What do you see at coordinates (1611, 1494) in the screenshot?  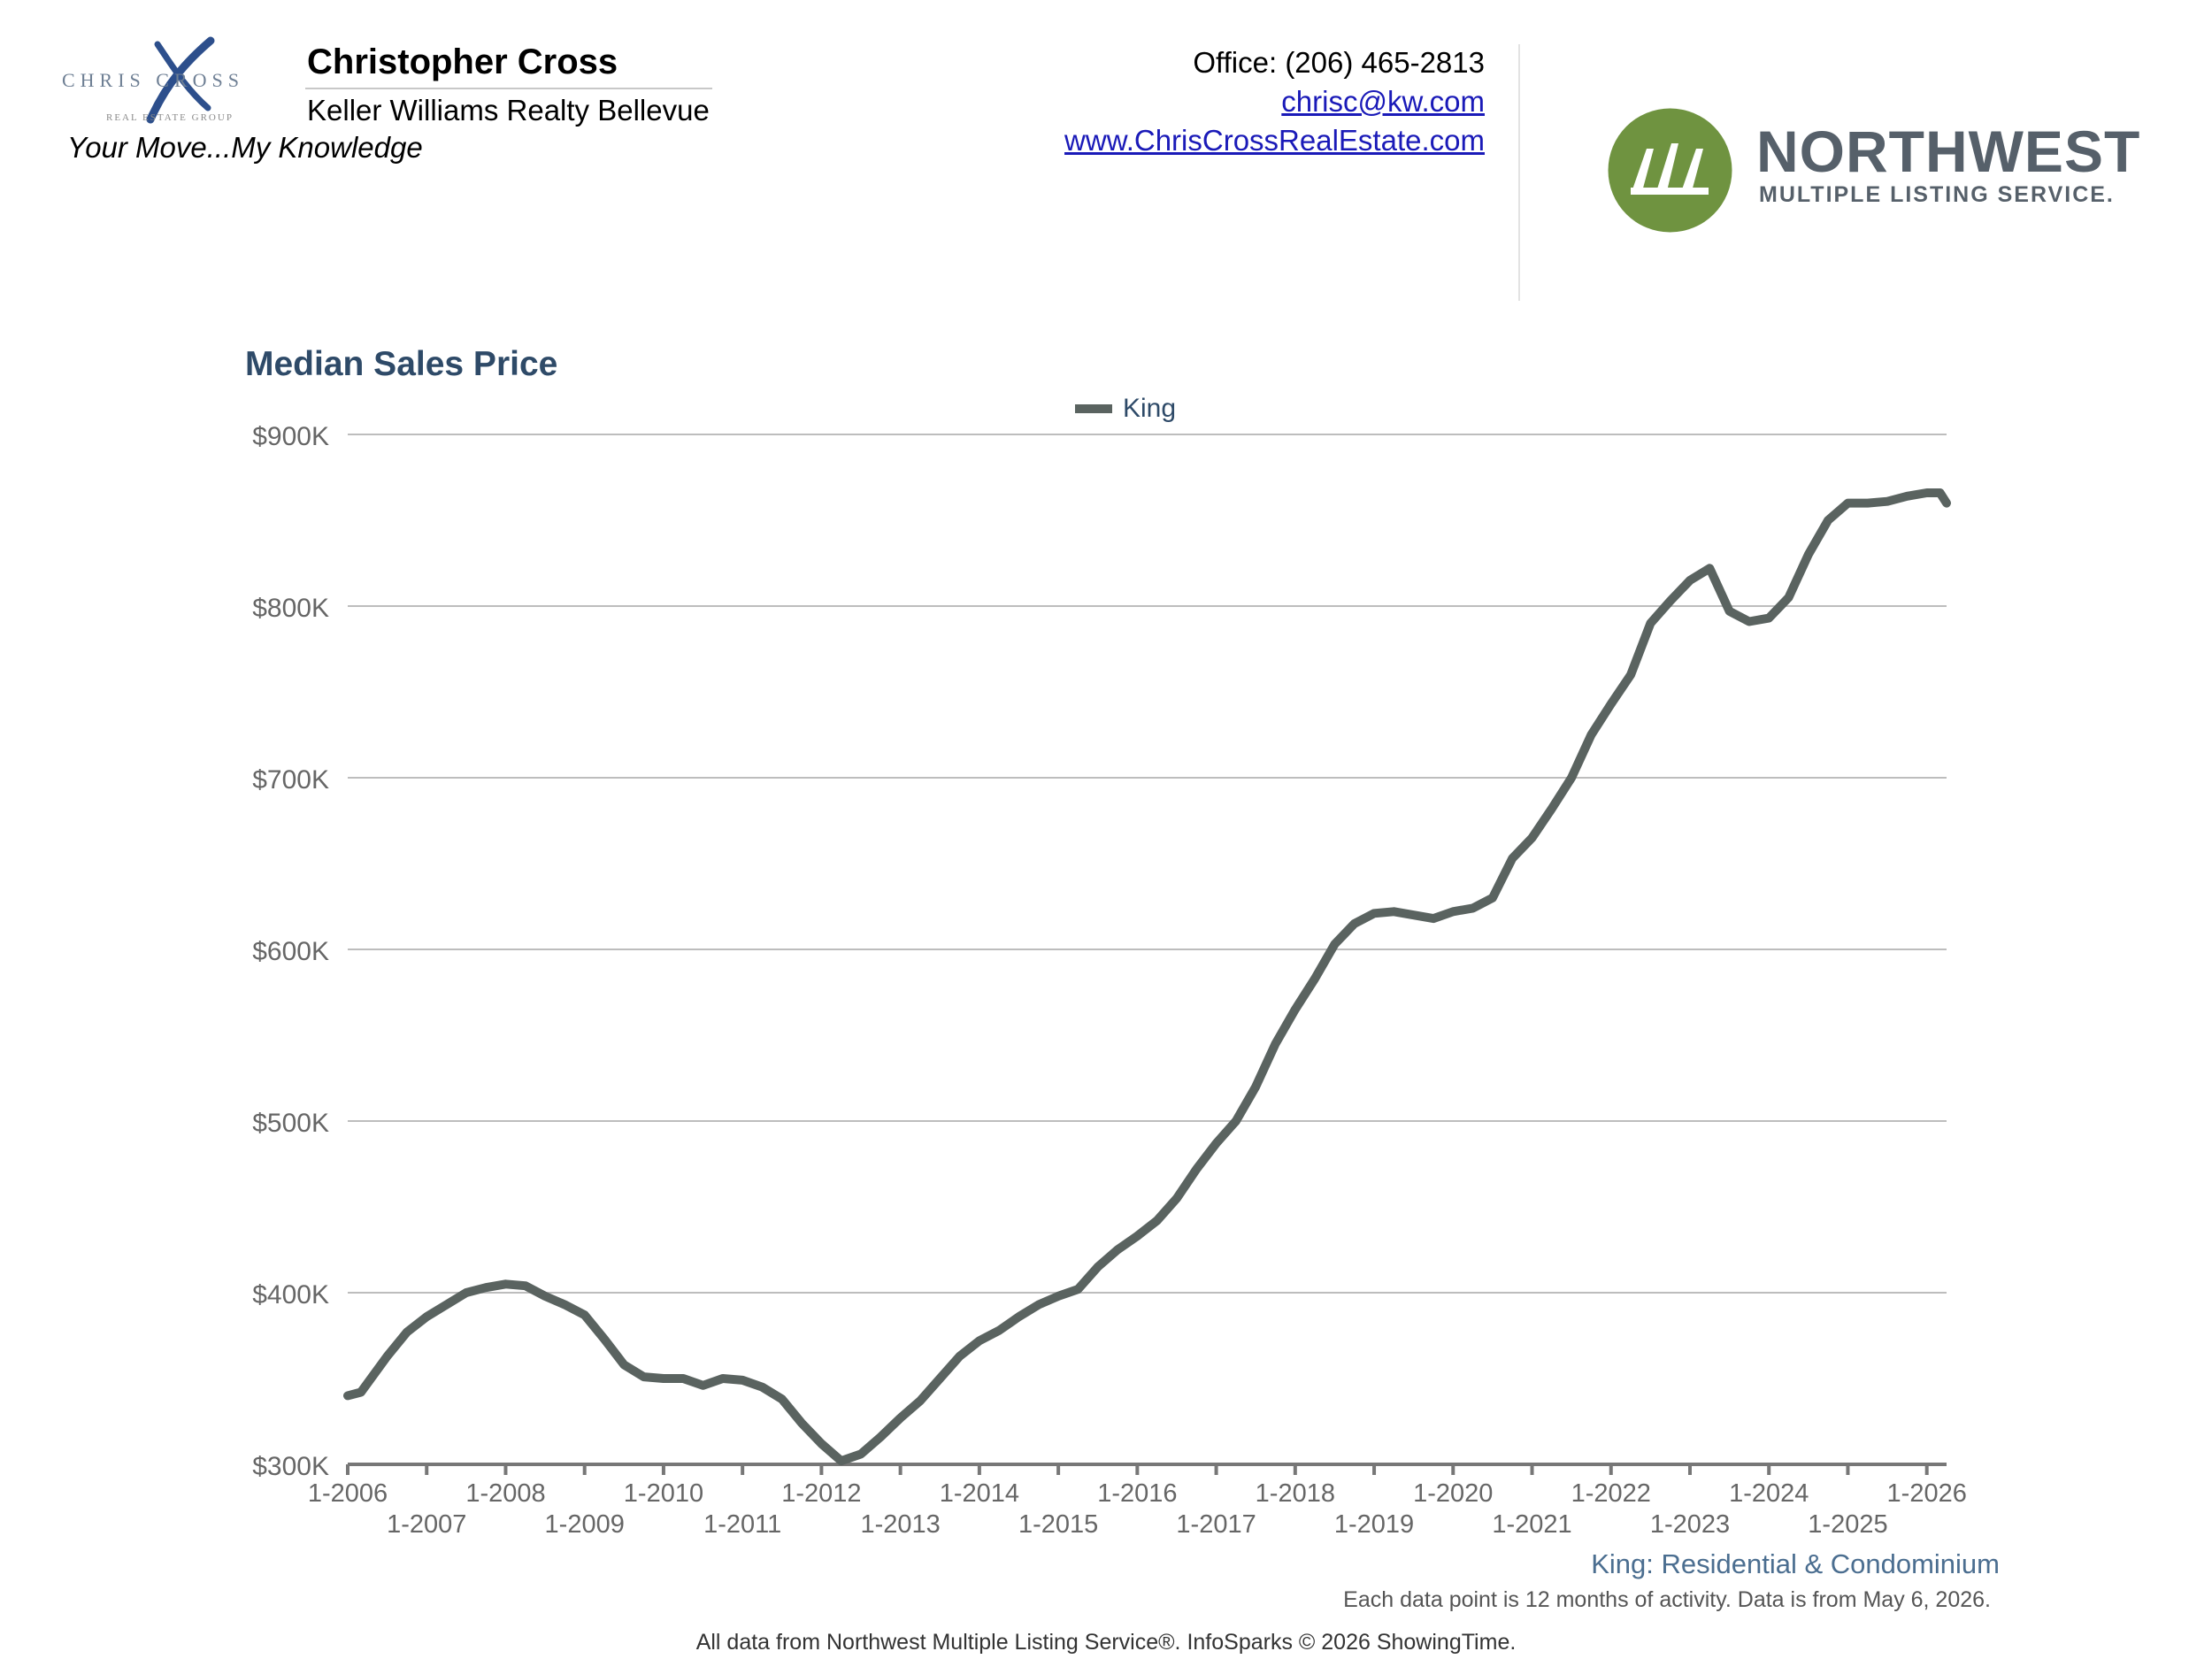 I see `x-tick-label: 1-2022` at bounding box center [1611, 1494].